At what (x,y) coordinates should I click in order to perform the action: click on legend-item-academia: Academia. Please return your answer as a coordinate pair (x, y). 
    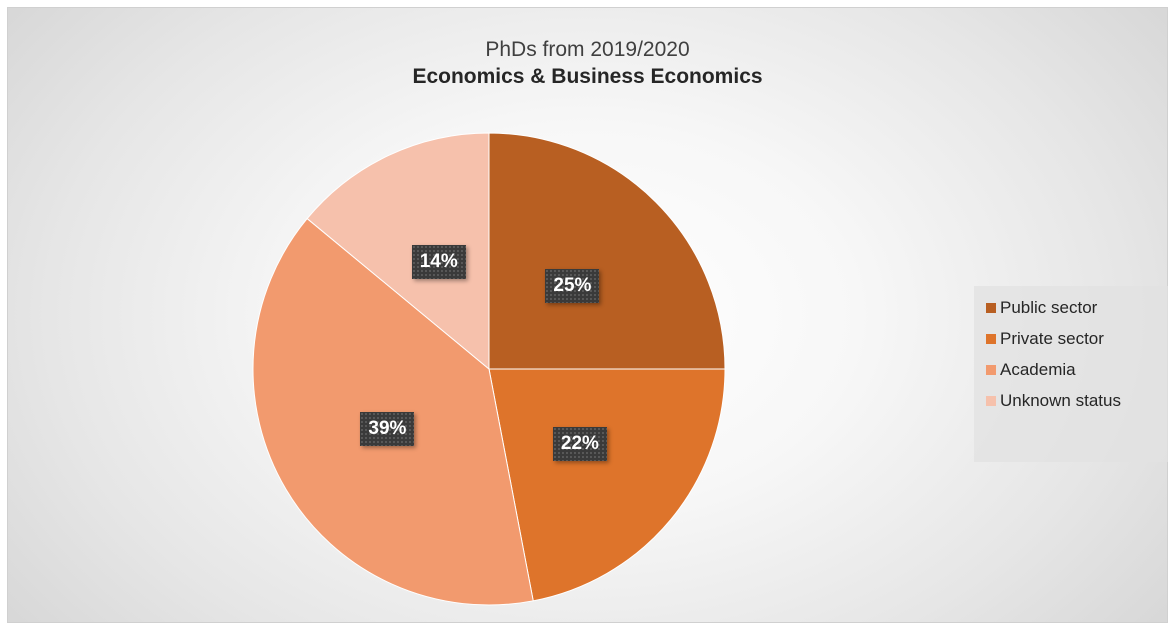
    Looking at the image, I should click on (1077, 369).